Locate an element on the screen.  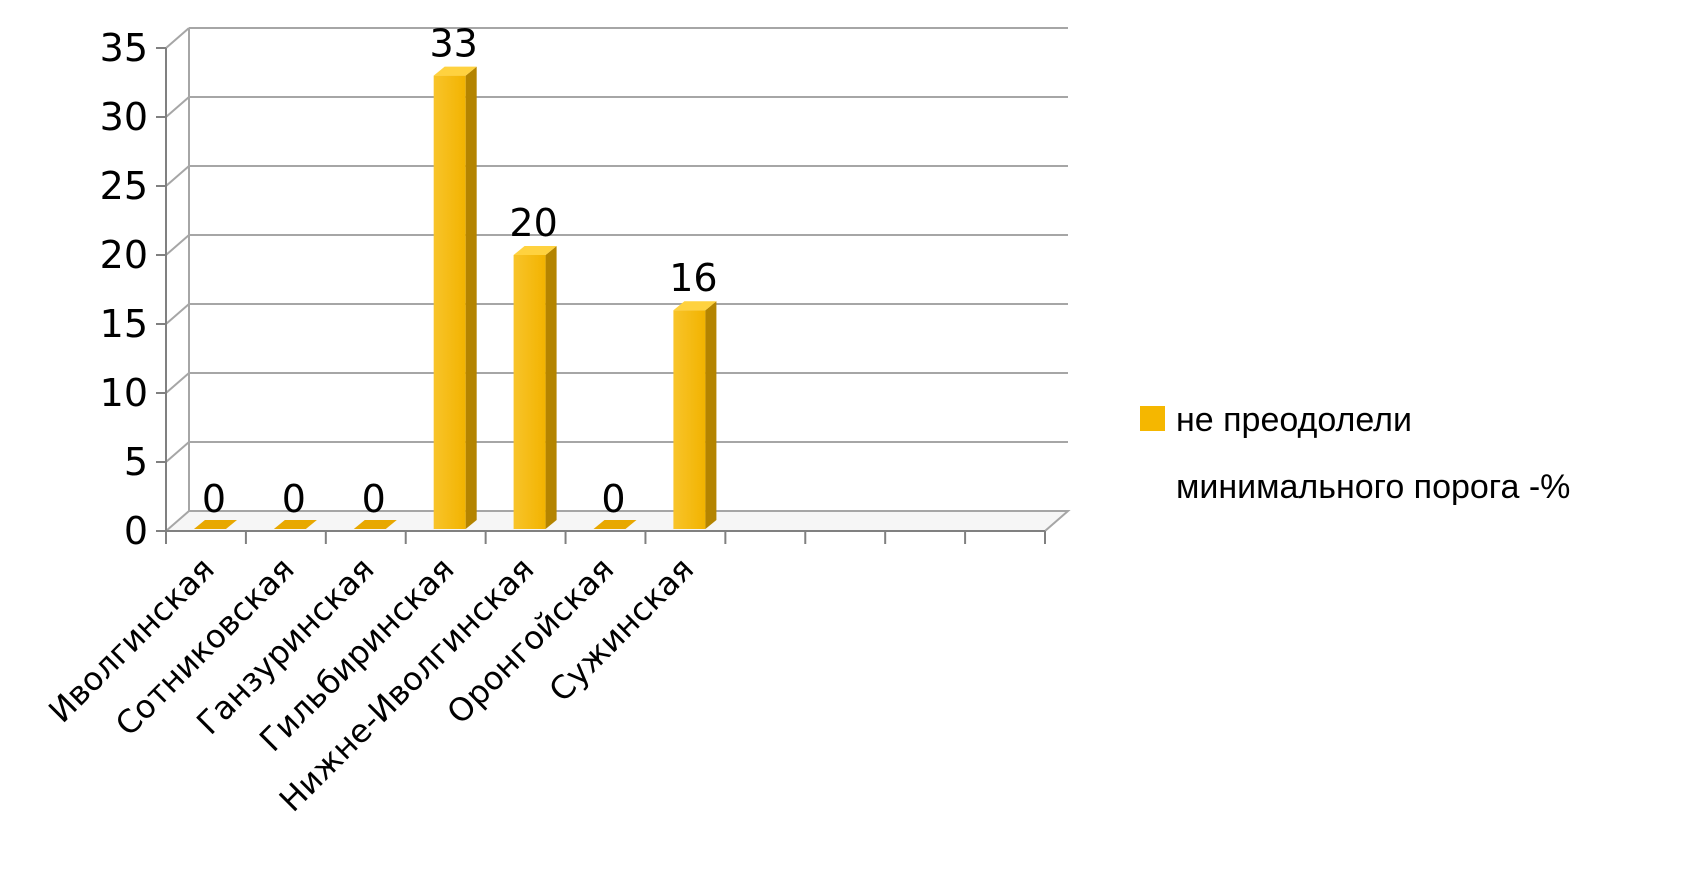
legend-label-line2: минимального порога -% is located at coordinates (1373, 487).